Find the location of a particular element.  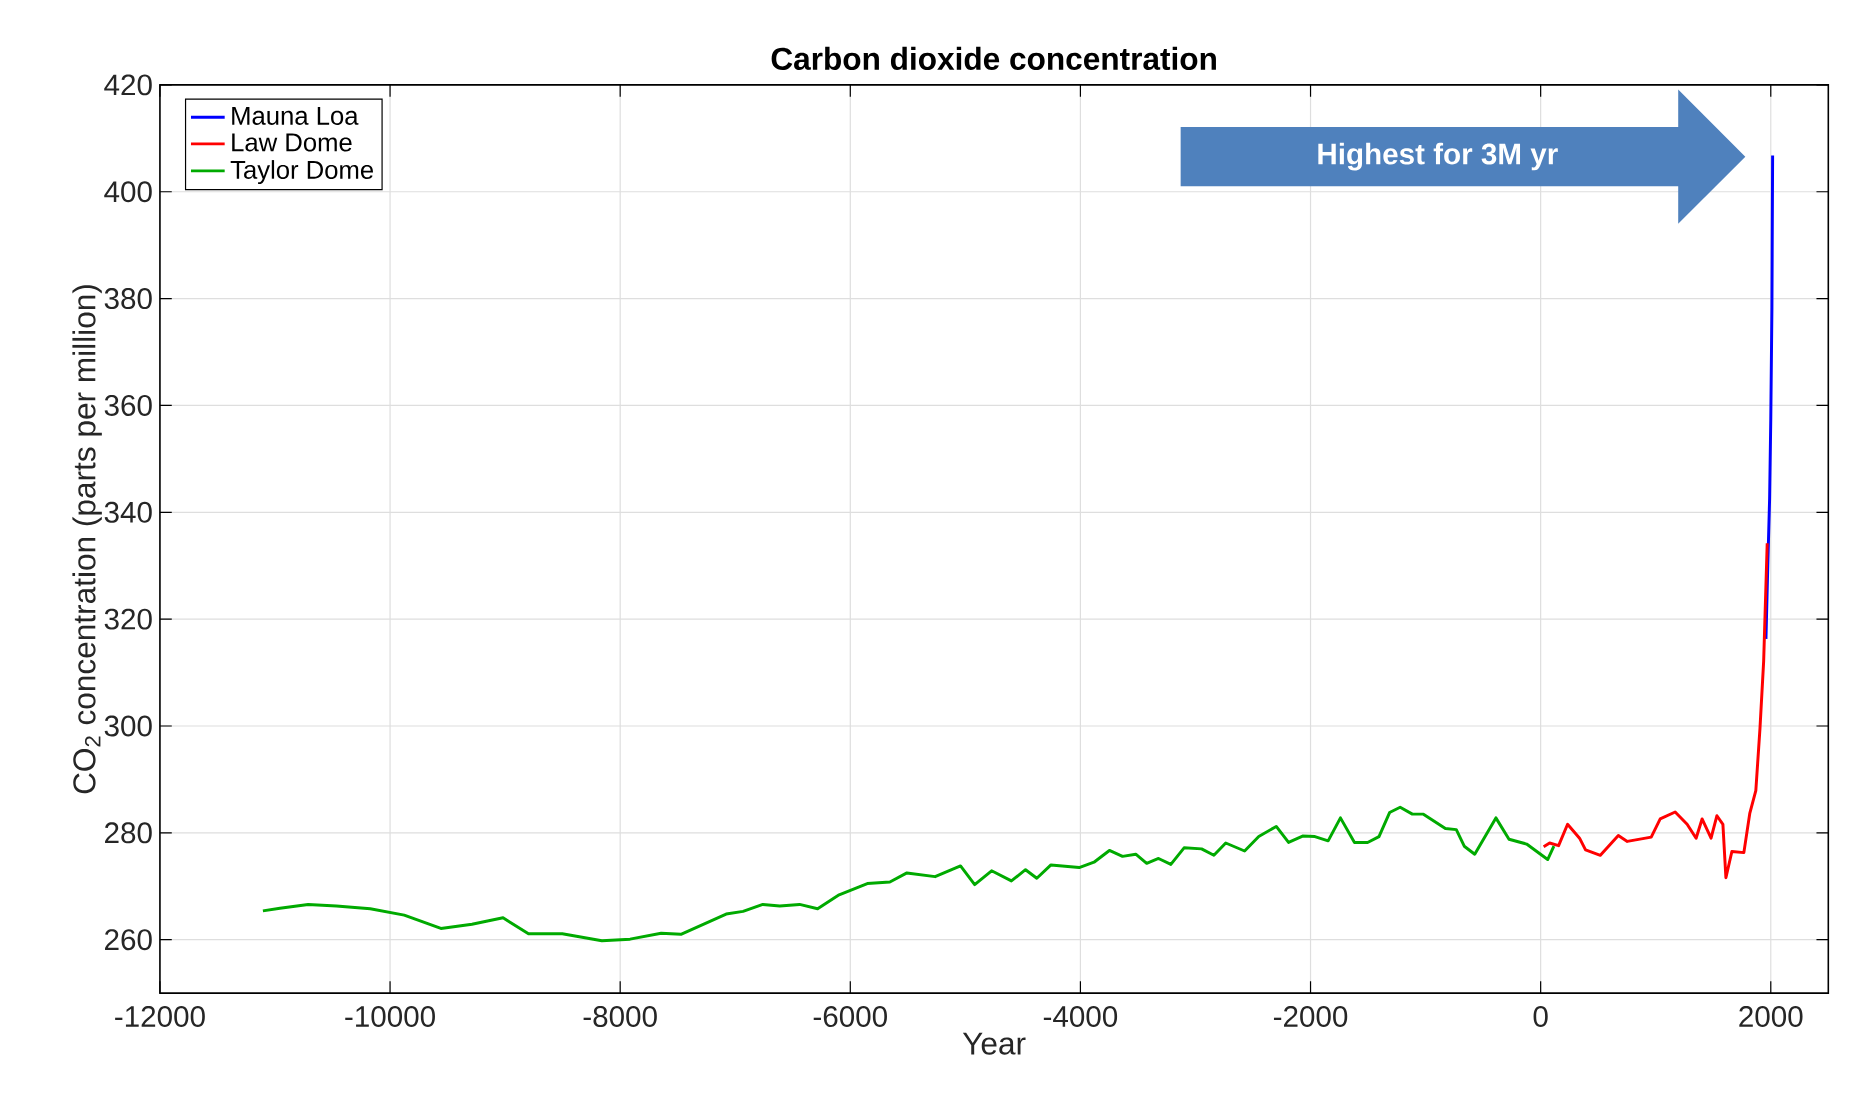

y-tick-label: 380 is located at coordinates (128, 299).